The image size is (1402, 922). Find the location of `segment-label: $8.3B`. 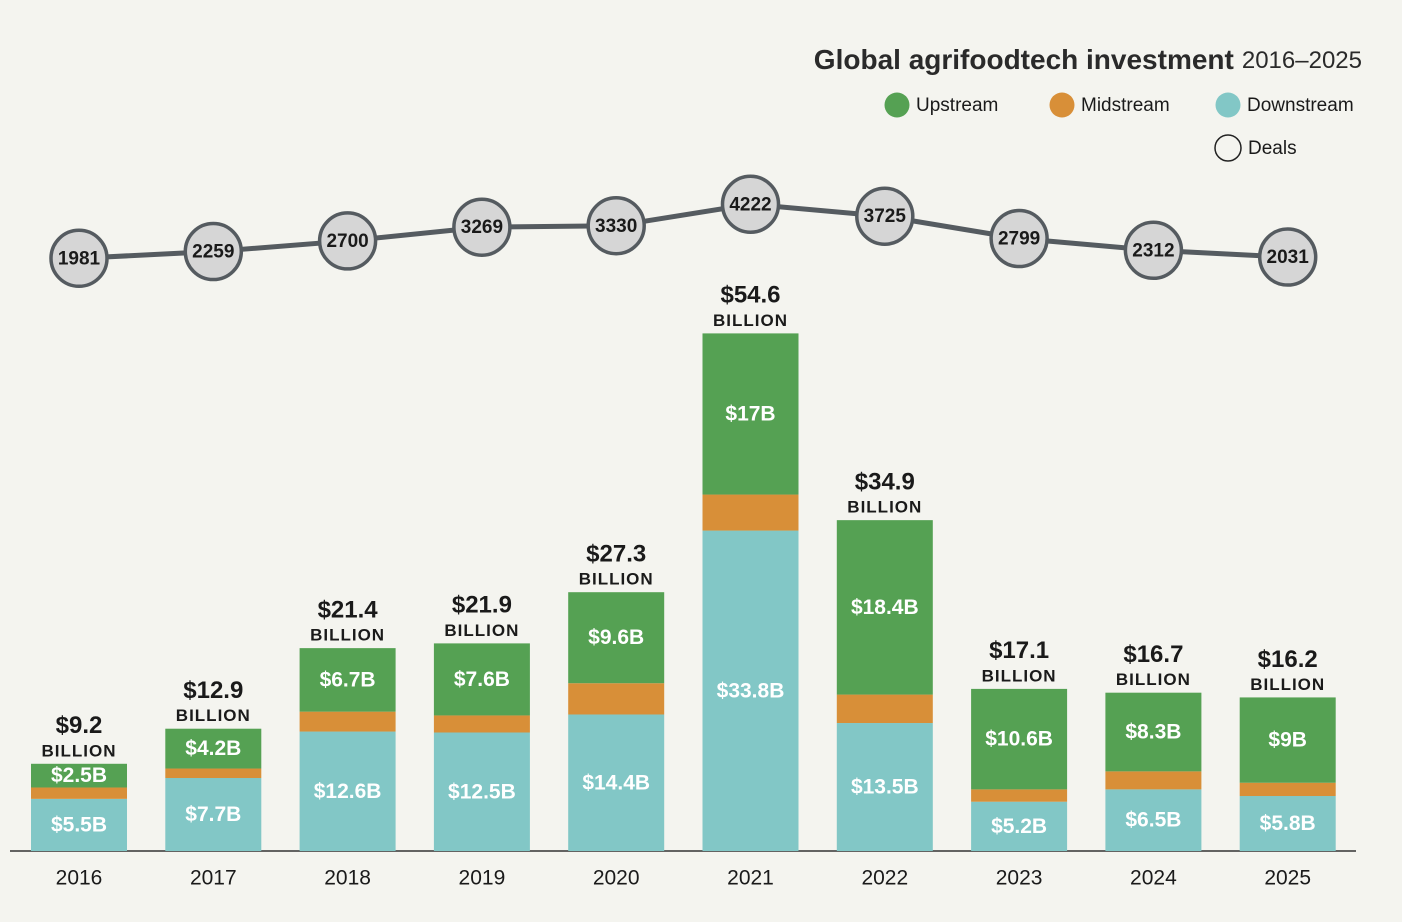

segment-label: $8.3B is located at coordinates (1153, 732).